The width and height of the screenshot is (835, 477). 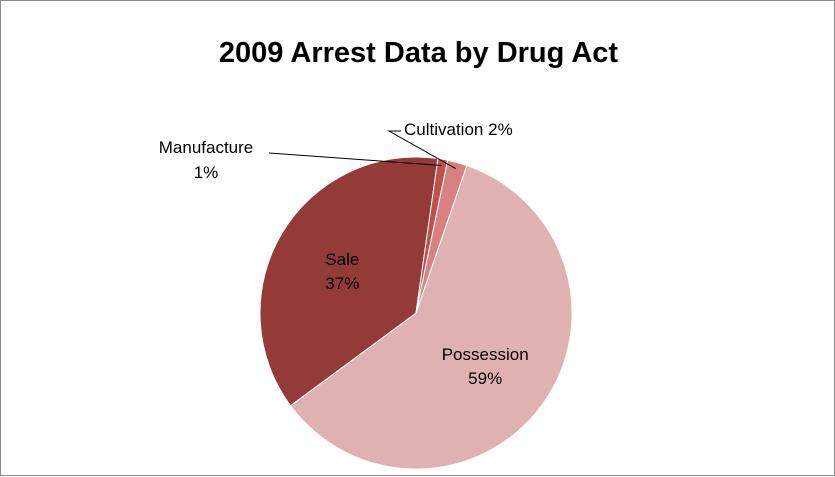 What do you see at coordinates (342, 283) in the screenshot?
I see `slice-percent-sale: 37%` at bounding box center [342, 283].